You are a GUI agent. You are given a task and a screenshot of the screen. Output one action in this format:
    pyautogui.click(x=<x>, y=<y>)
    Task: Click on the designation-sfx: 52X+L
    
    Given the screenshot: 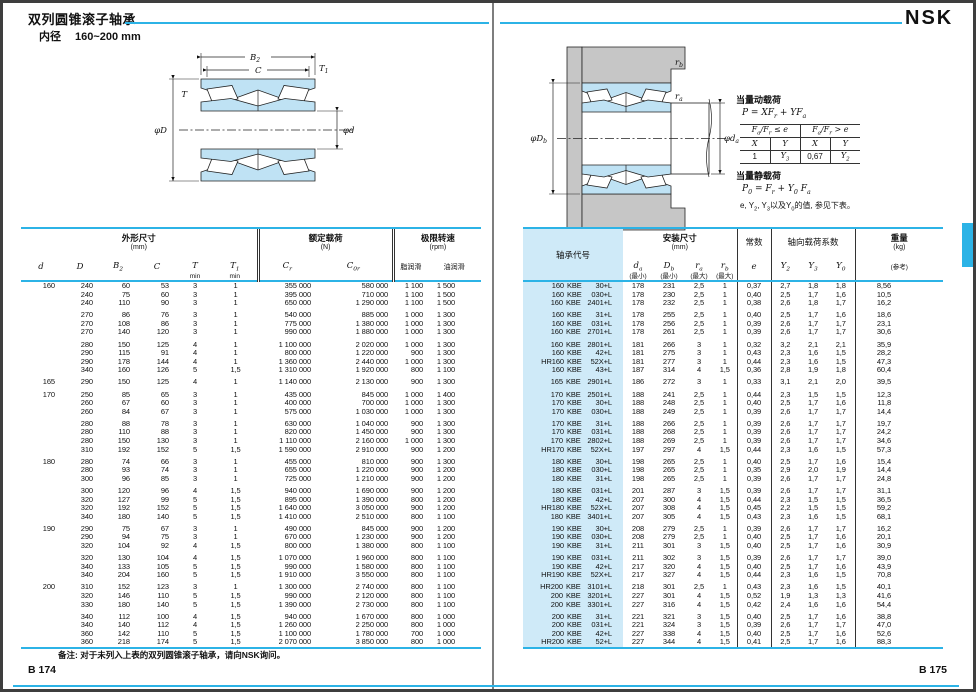 What is the action you would take?
    pyautogui.click(x=601, y=449)
    